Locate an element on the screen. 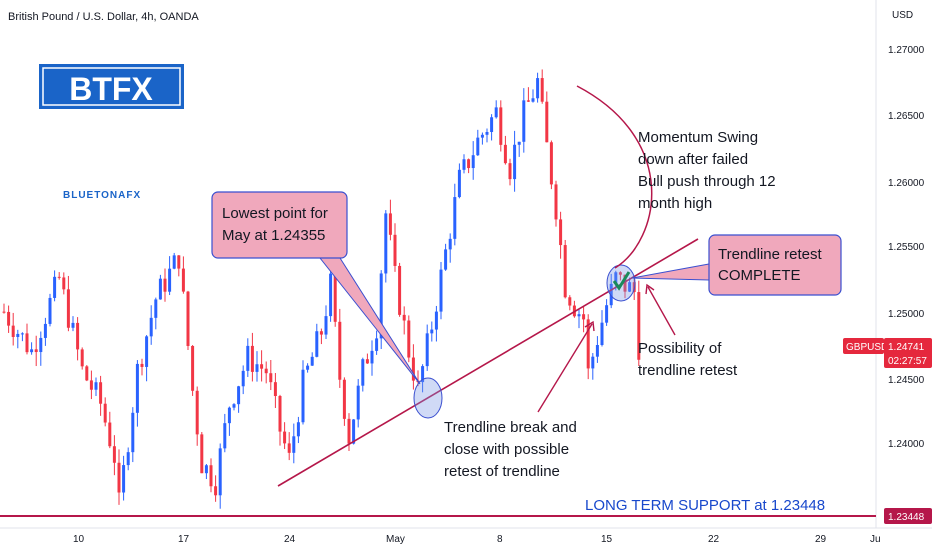  trendline-break-line-3: retest of trendline is located at coordinates (502, 471).